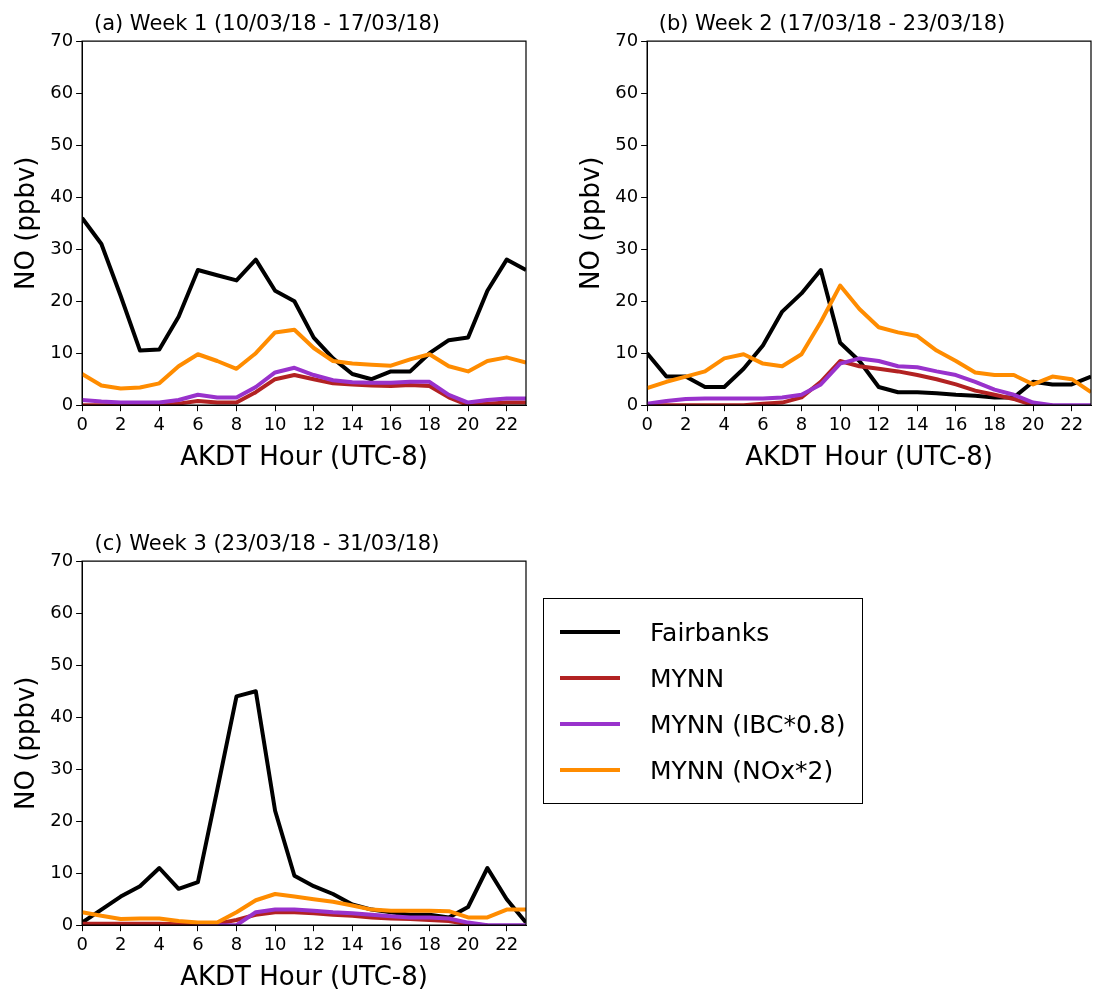 This screenshot has width=1103, height=990. Describe the element at coordinates (748, 724) in the screenshot. I see `legend-label: MYNN (IBC*0.8)` at that location.